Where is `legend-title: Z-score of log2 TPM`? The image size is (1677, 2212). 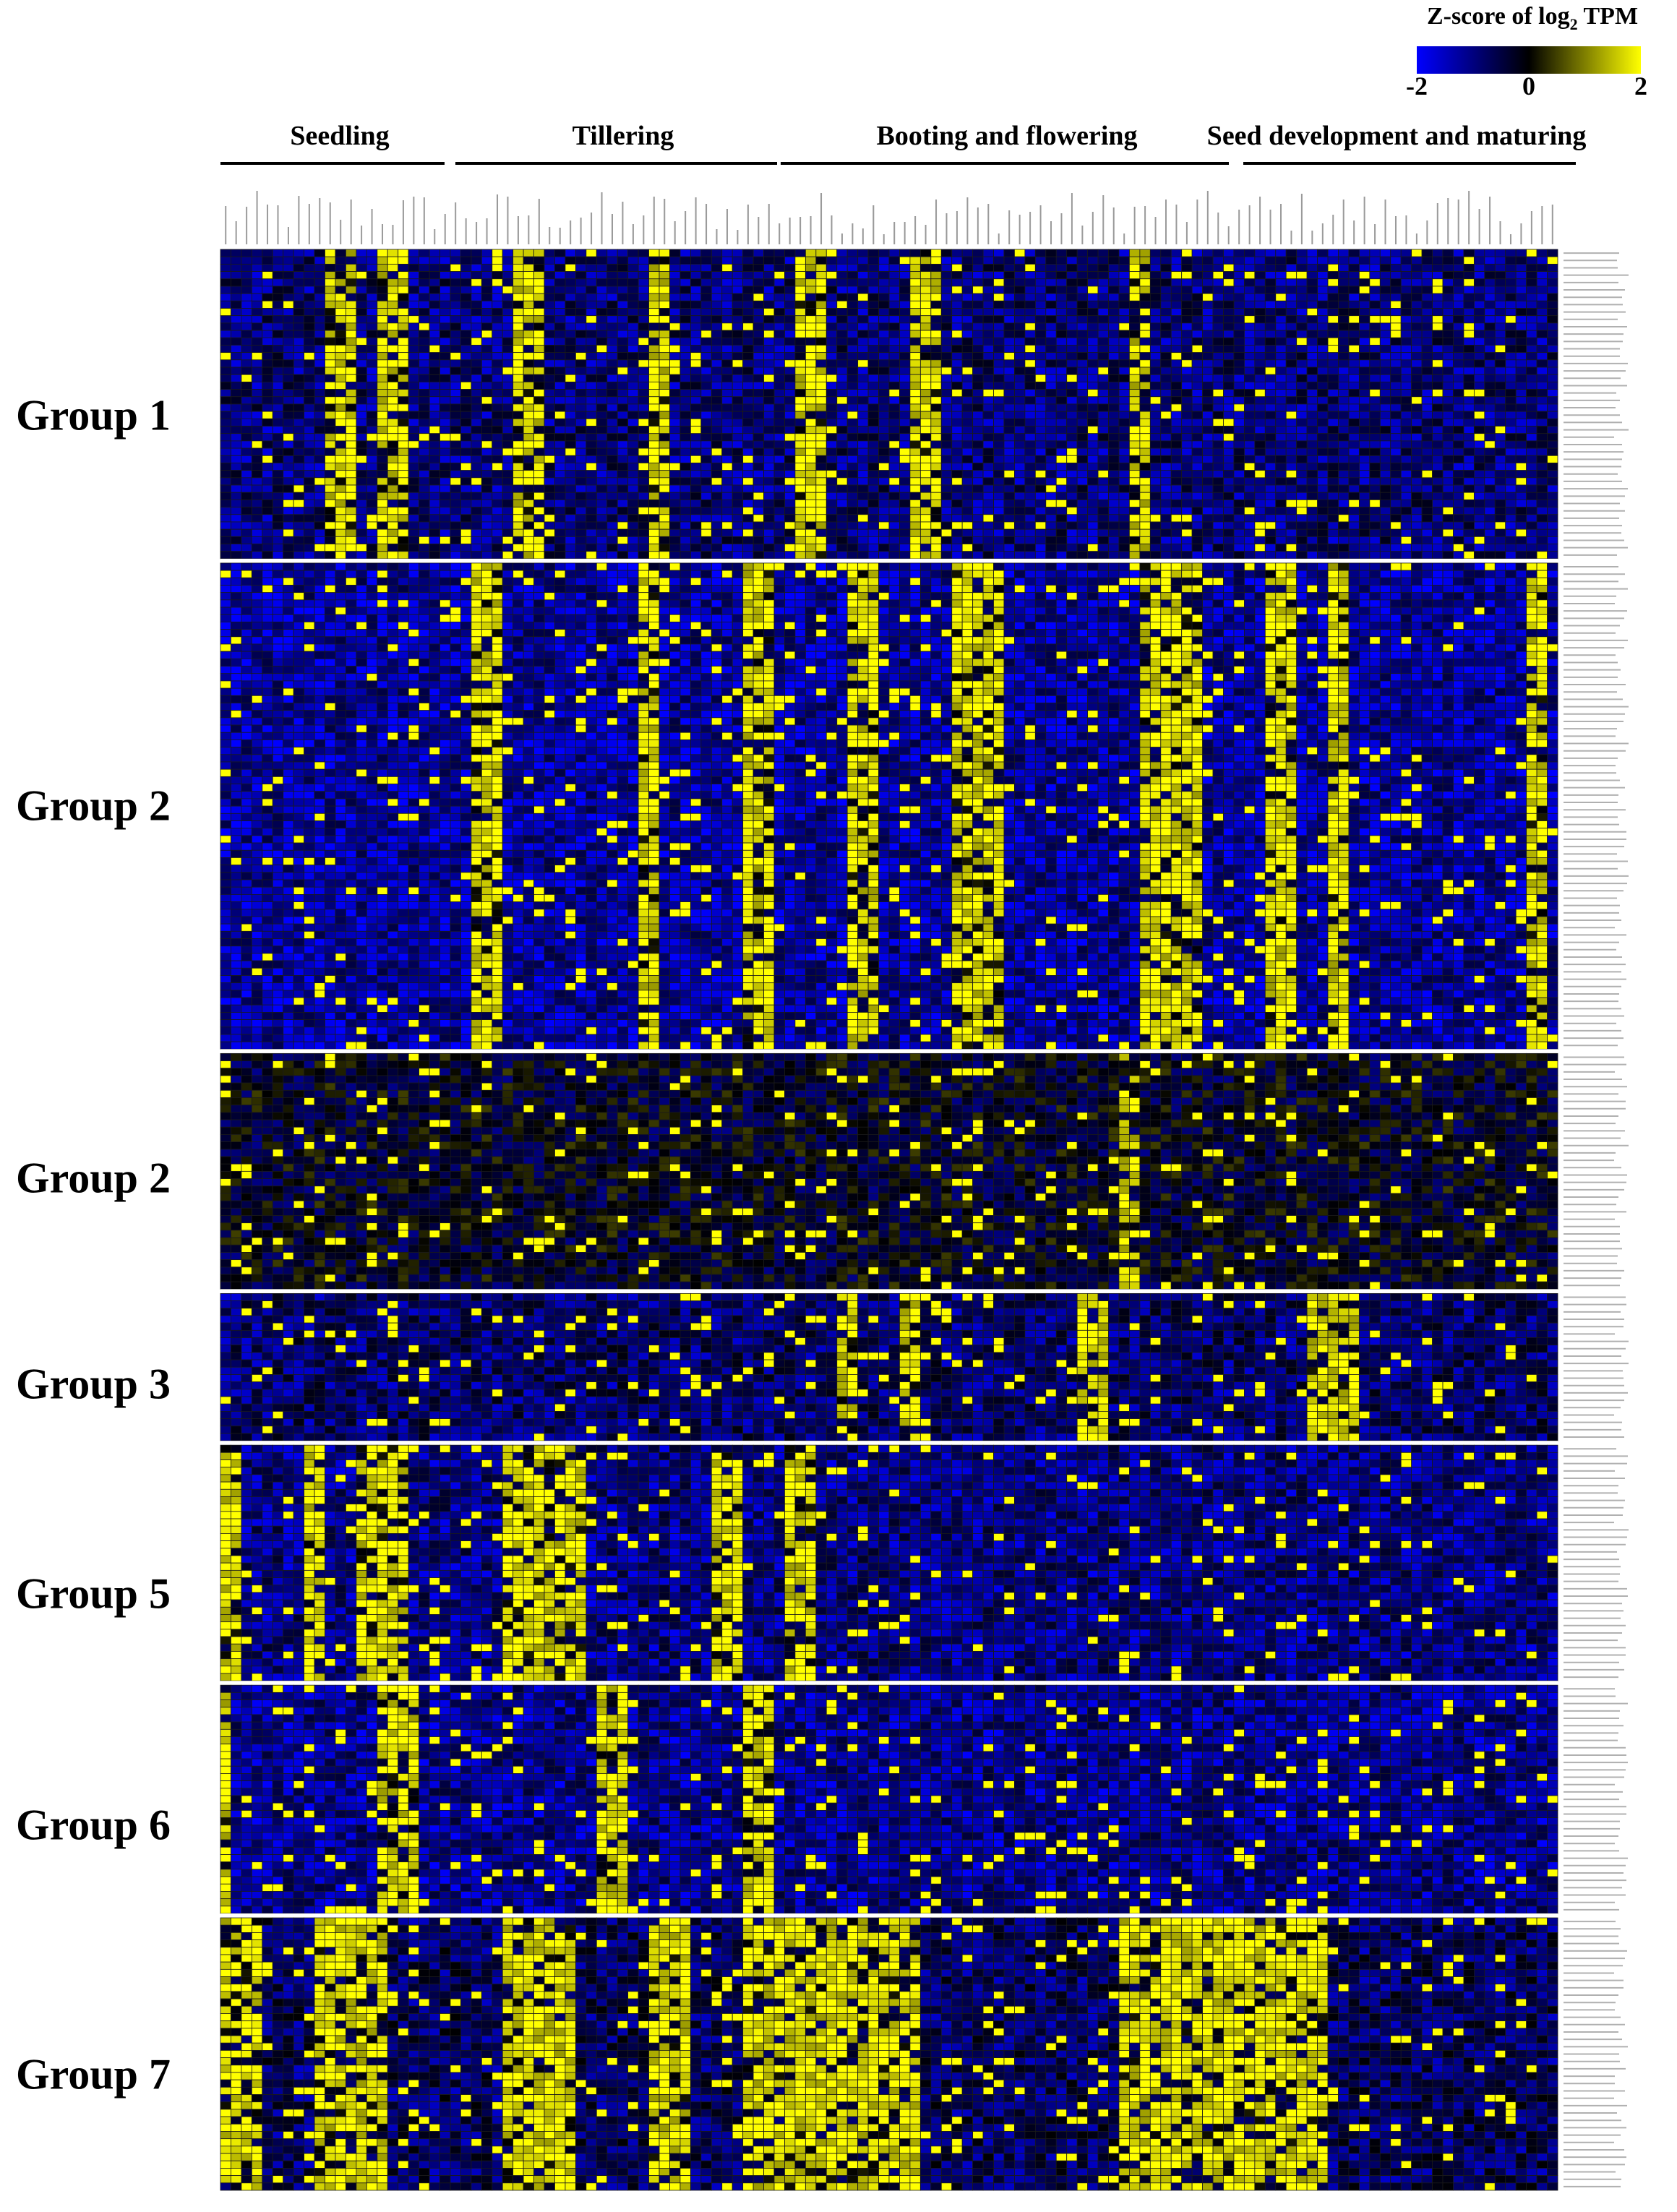 legend-title: Z-score of log2 TPM is located at coordinates (1532, 18).